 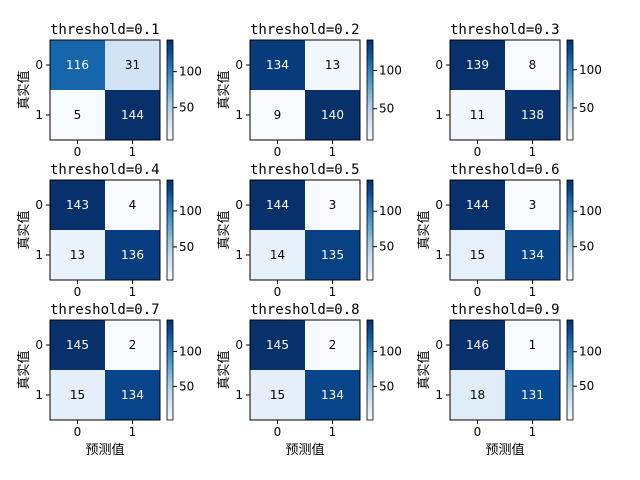 I want to click on subplot-title: threshold=0.3, so click(x=505, y=30).